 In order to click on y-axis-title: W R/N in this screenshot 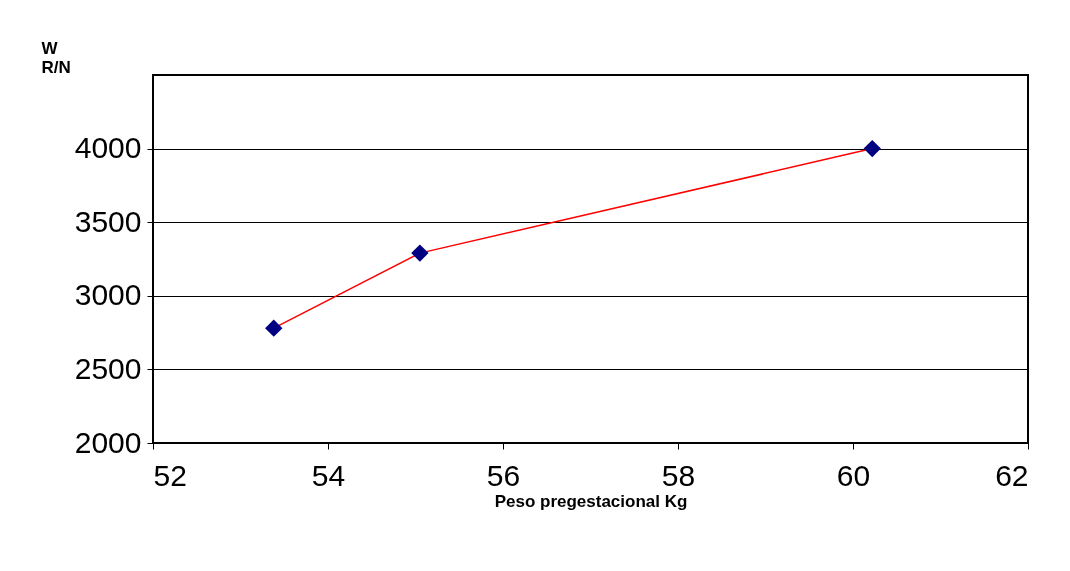, I will do `click(56, 57)`.